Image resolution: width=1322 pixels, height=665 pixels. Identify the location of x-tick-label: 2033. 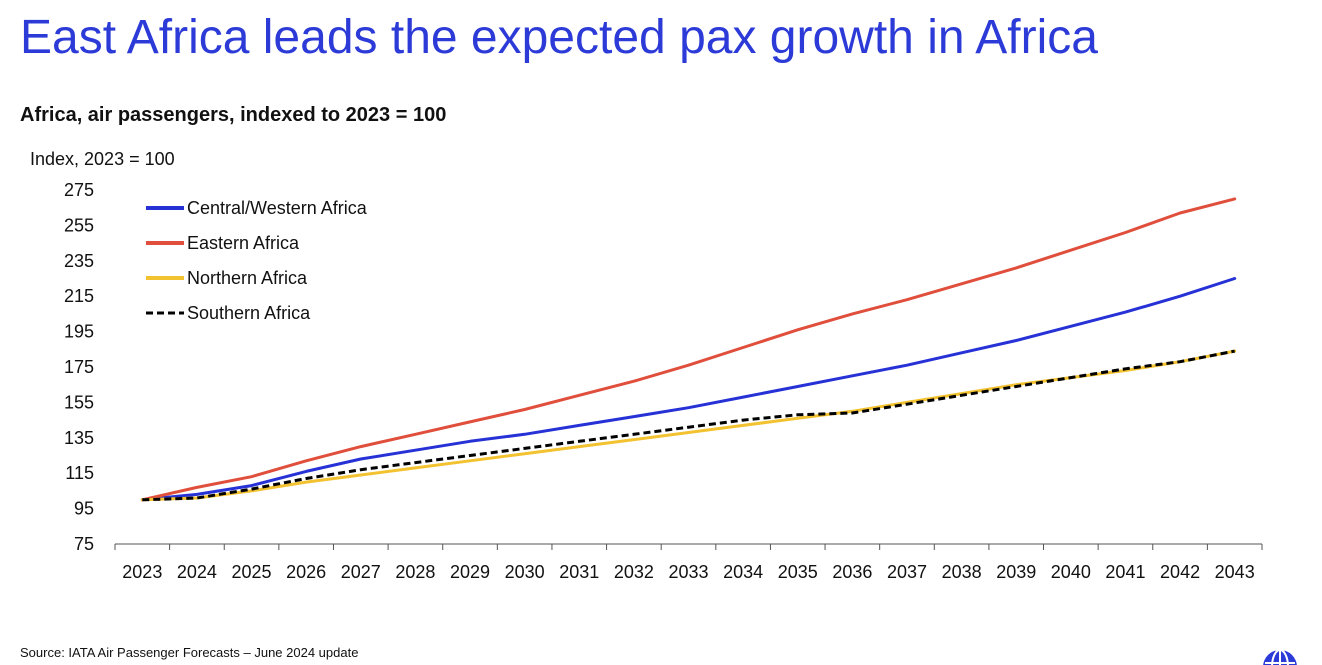
(688, 572).